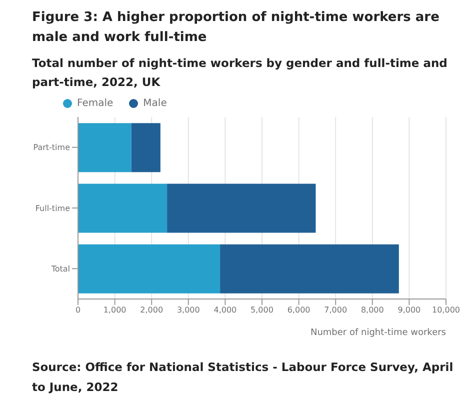  What do you see at coordinates (60, 269) in the screenshot?
I see `y-tick-label: Total` at bounding box center [60, 269].